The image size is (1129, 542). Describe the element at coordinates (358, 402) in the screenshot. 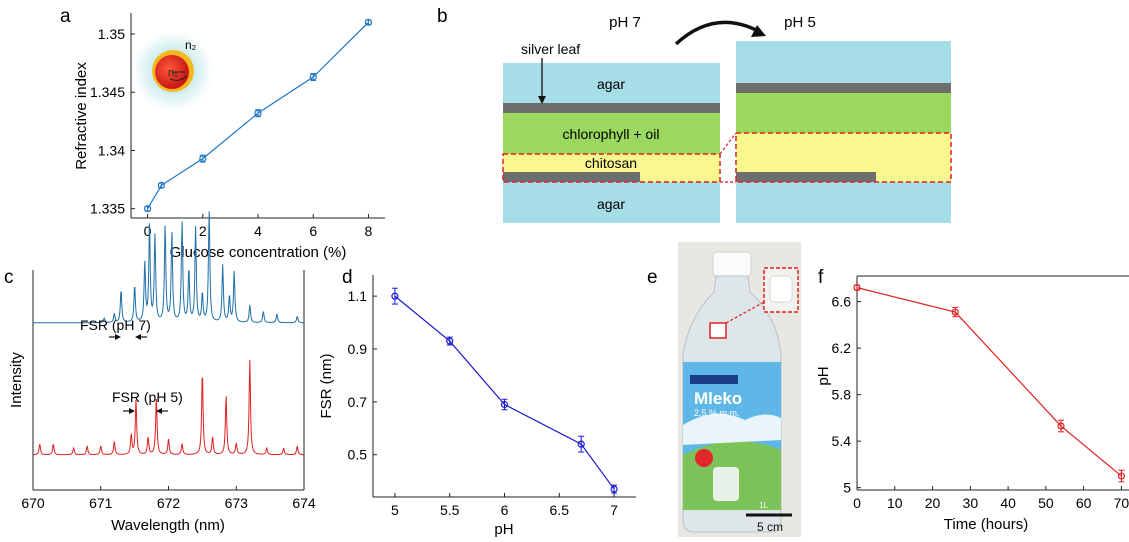

I see `y-tick-label: 0.7` at that location.